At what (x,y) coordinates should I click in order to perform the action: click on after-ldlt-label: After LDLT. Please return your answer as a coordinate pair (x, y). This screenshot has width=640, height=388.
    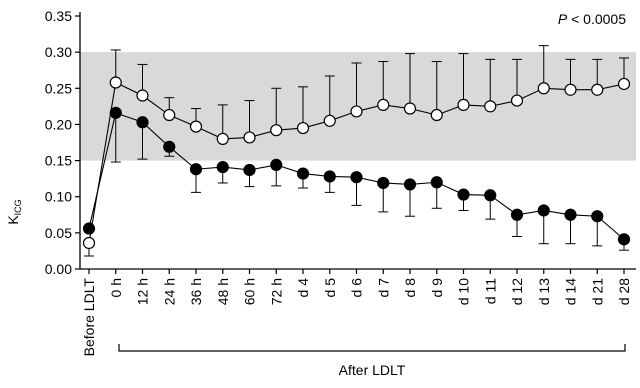
    Looking at the image, I should click on (372, 370).